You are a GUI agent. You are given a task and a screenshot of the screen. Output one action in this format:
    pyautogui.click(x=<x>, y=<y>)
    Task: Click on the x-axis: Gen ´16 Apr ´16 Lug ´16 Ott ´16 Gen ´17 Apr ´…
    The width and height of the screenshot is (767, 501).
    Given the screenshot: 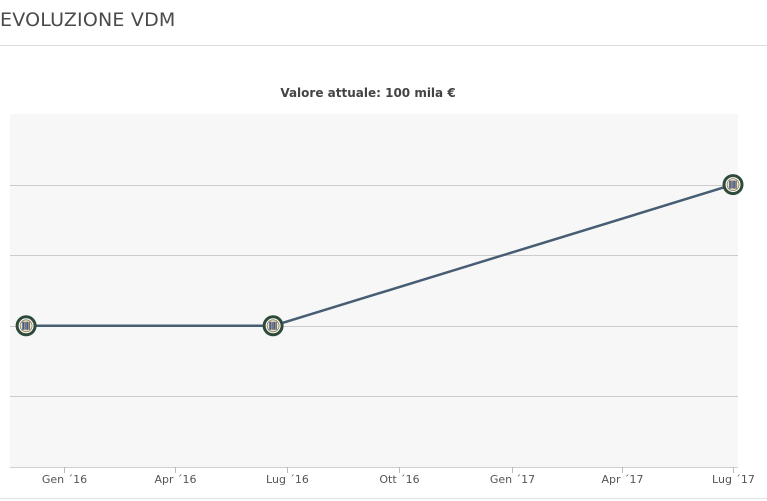 What is the action you would take?
    pyautogui.click(x=382, y=476)
    